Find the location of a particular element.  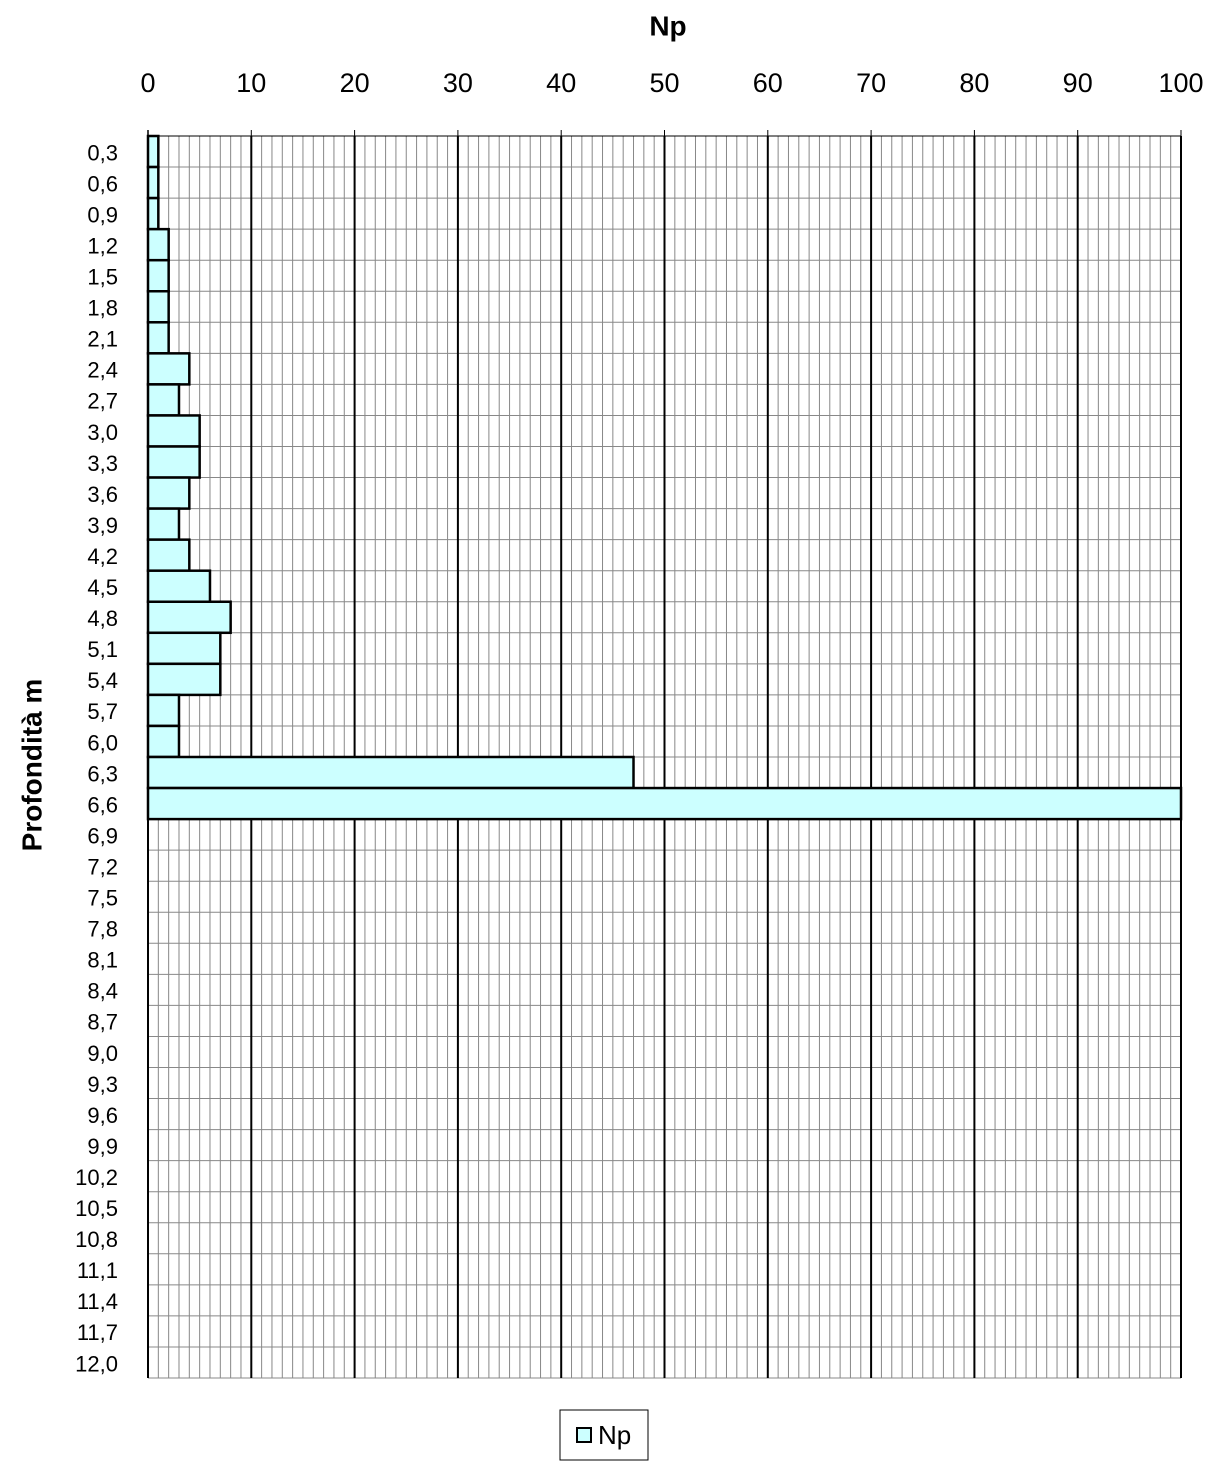

y-tick-label: 7,8 is located at coordinates (102, 929).